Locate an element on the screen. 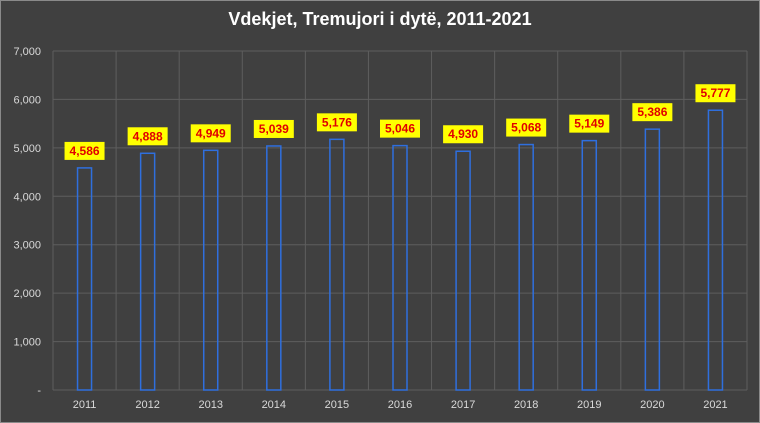 The width and height of the screenshot is (760, 423). x-tick-label: 2015 is located at coordinates (337, 405).